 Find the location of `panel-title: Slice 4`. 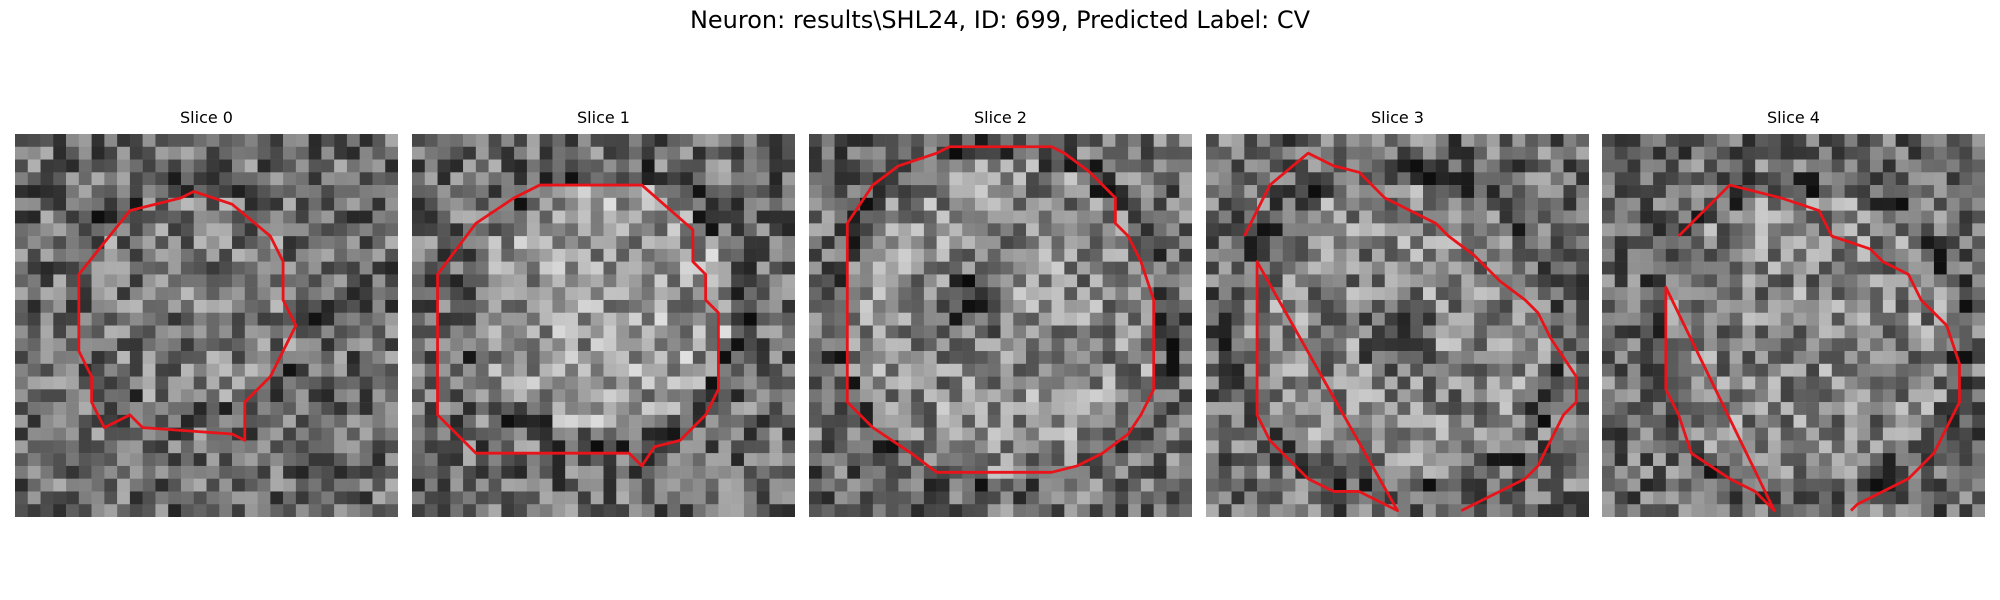

panel-title: Slice 4 is located at coordinates (1793, 117).